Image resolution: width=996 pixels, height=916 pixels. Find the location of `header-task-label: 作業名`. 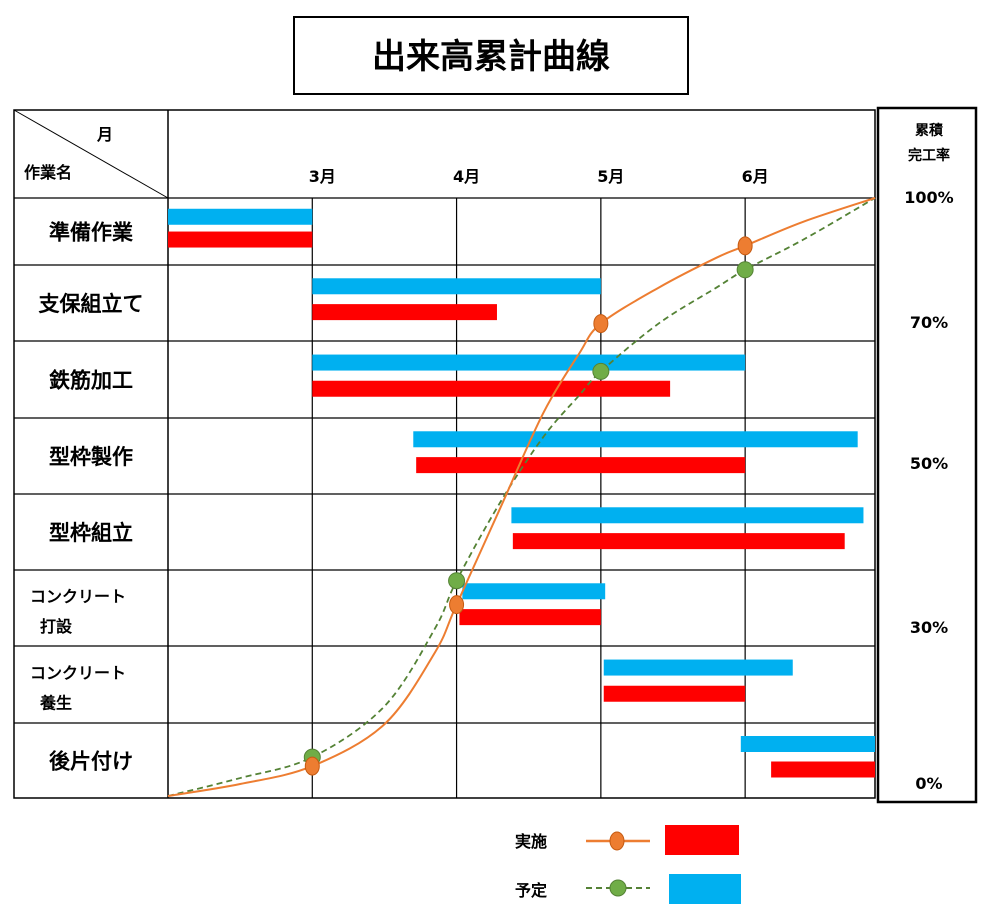

header-task-label: 作業名 is located at coordinates (48, 172).